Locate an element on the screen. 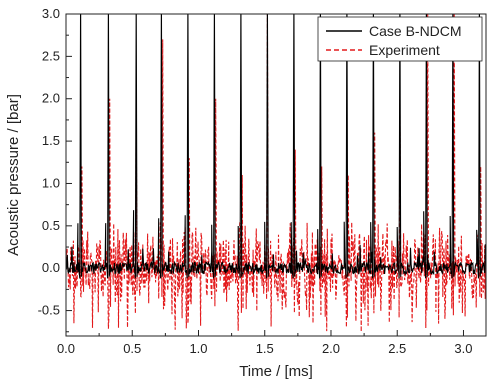  y-tick-label: 1.0 is located at coordinates (51, 182).